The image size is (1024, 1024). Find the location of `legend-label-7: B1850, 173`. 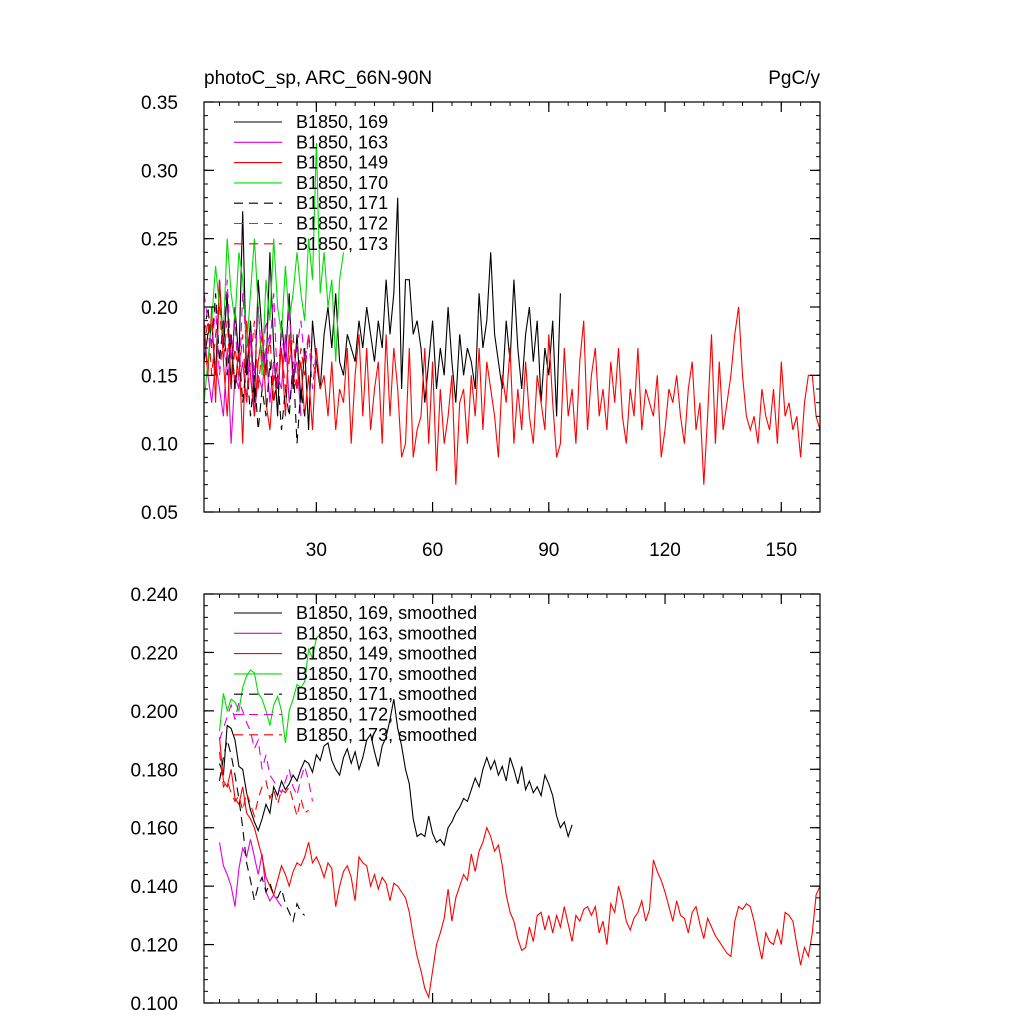

legend-label-7: B1850, 173 is located at coordinates (342, 244).